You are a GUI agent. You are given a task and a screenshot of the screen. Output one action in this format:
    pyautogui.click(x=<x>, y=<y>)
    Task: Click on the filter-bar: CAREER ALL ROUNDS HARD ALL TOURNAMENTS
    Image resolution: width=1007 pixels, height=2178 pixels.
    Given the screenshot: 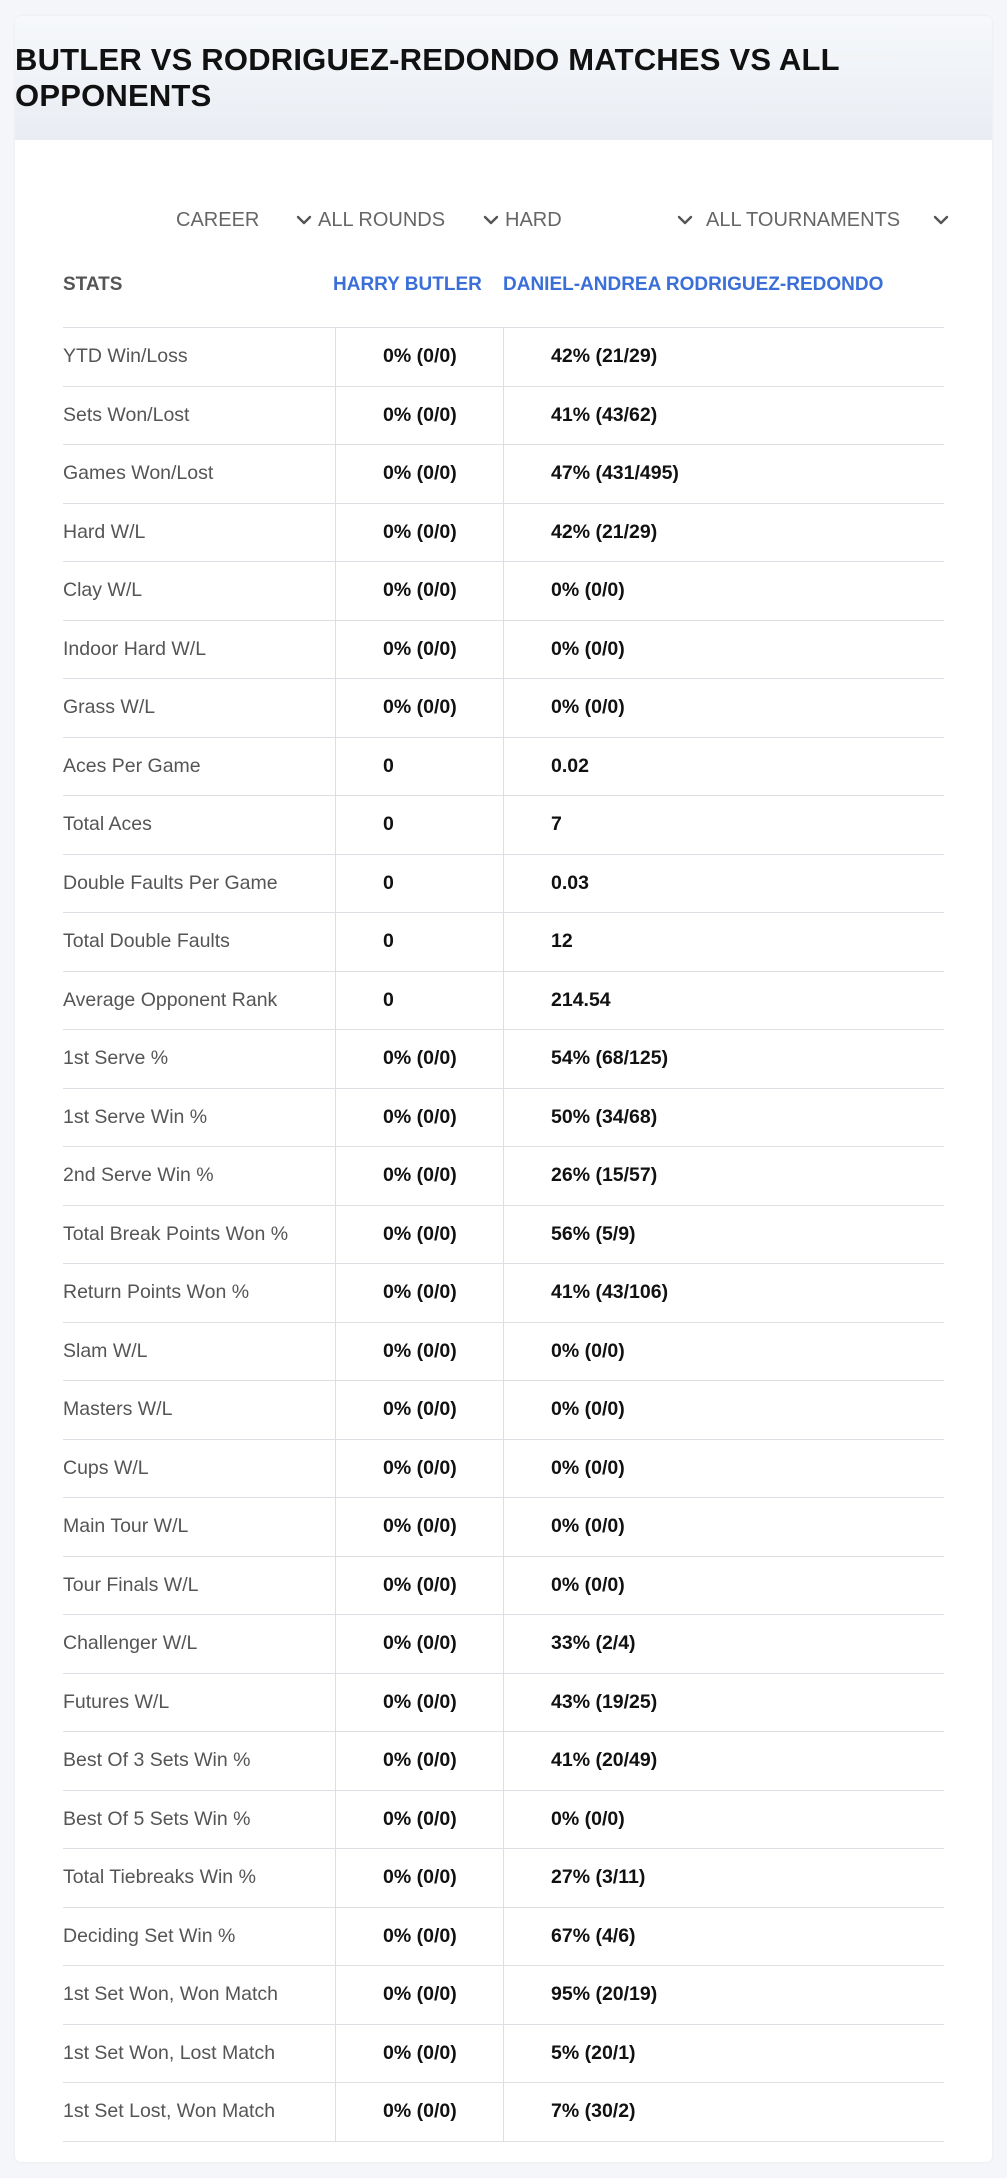 What is the action you would take?
    pyautogui.click(x=503, y=220)
    